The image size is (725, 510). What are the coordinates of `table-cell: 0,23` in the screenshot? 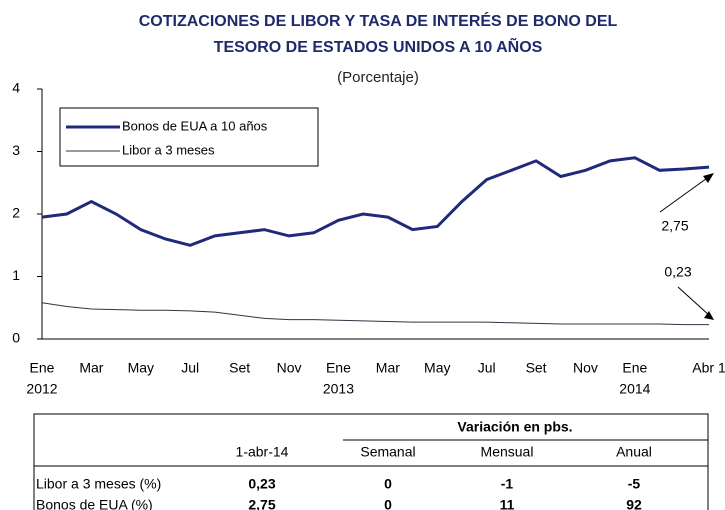 It's located at (261, 484).